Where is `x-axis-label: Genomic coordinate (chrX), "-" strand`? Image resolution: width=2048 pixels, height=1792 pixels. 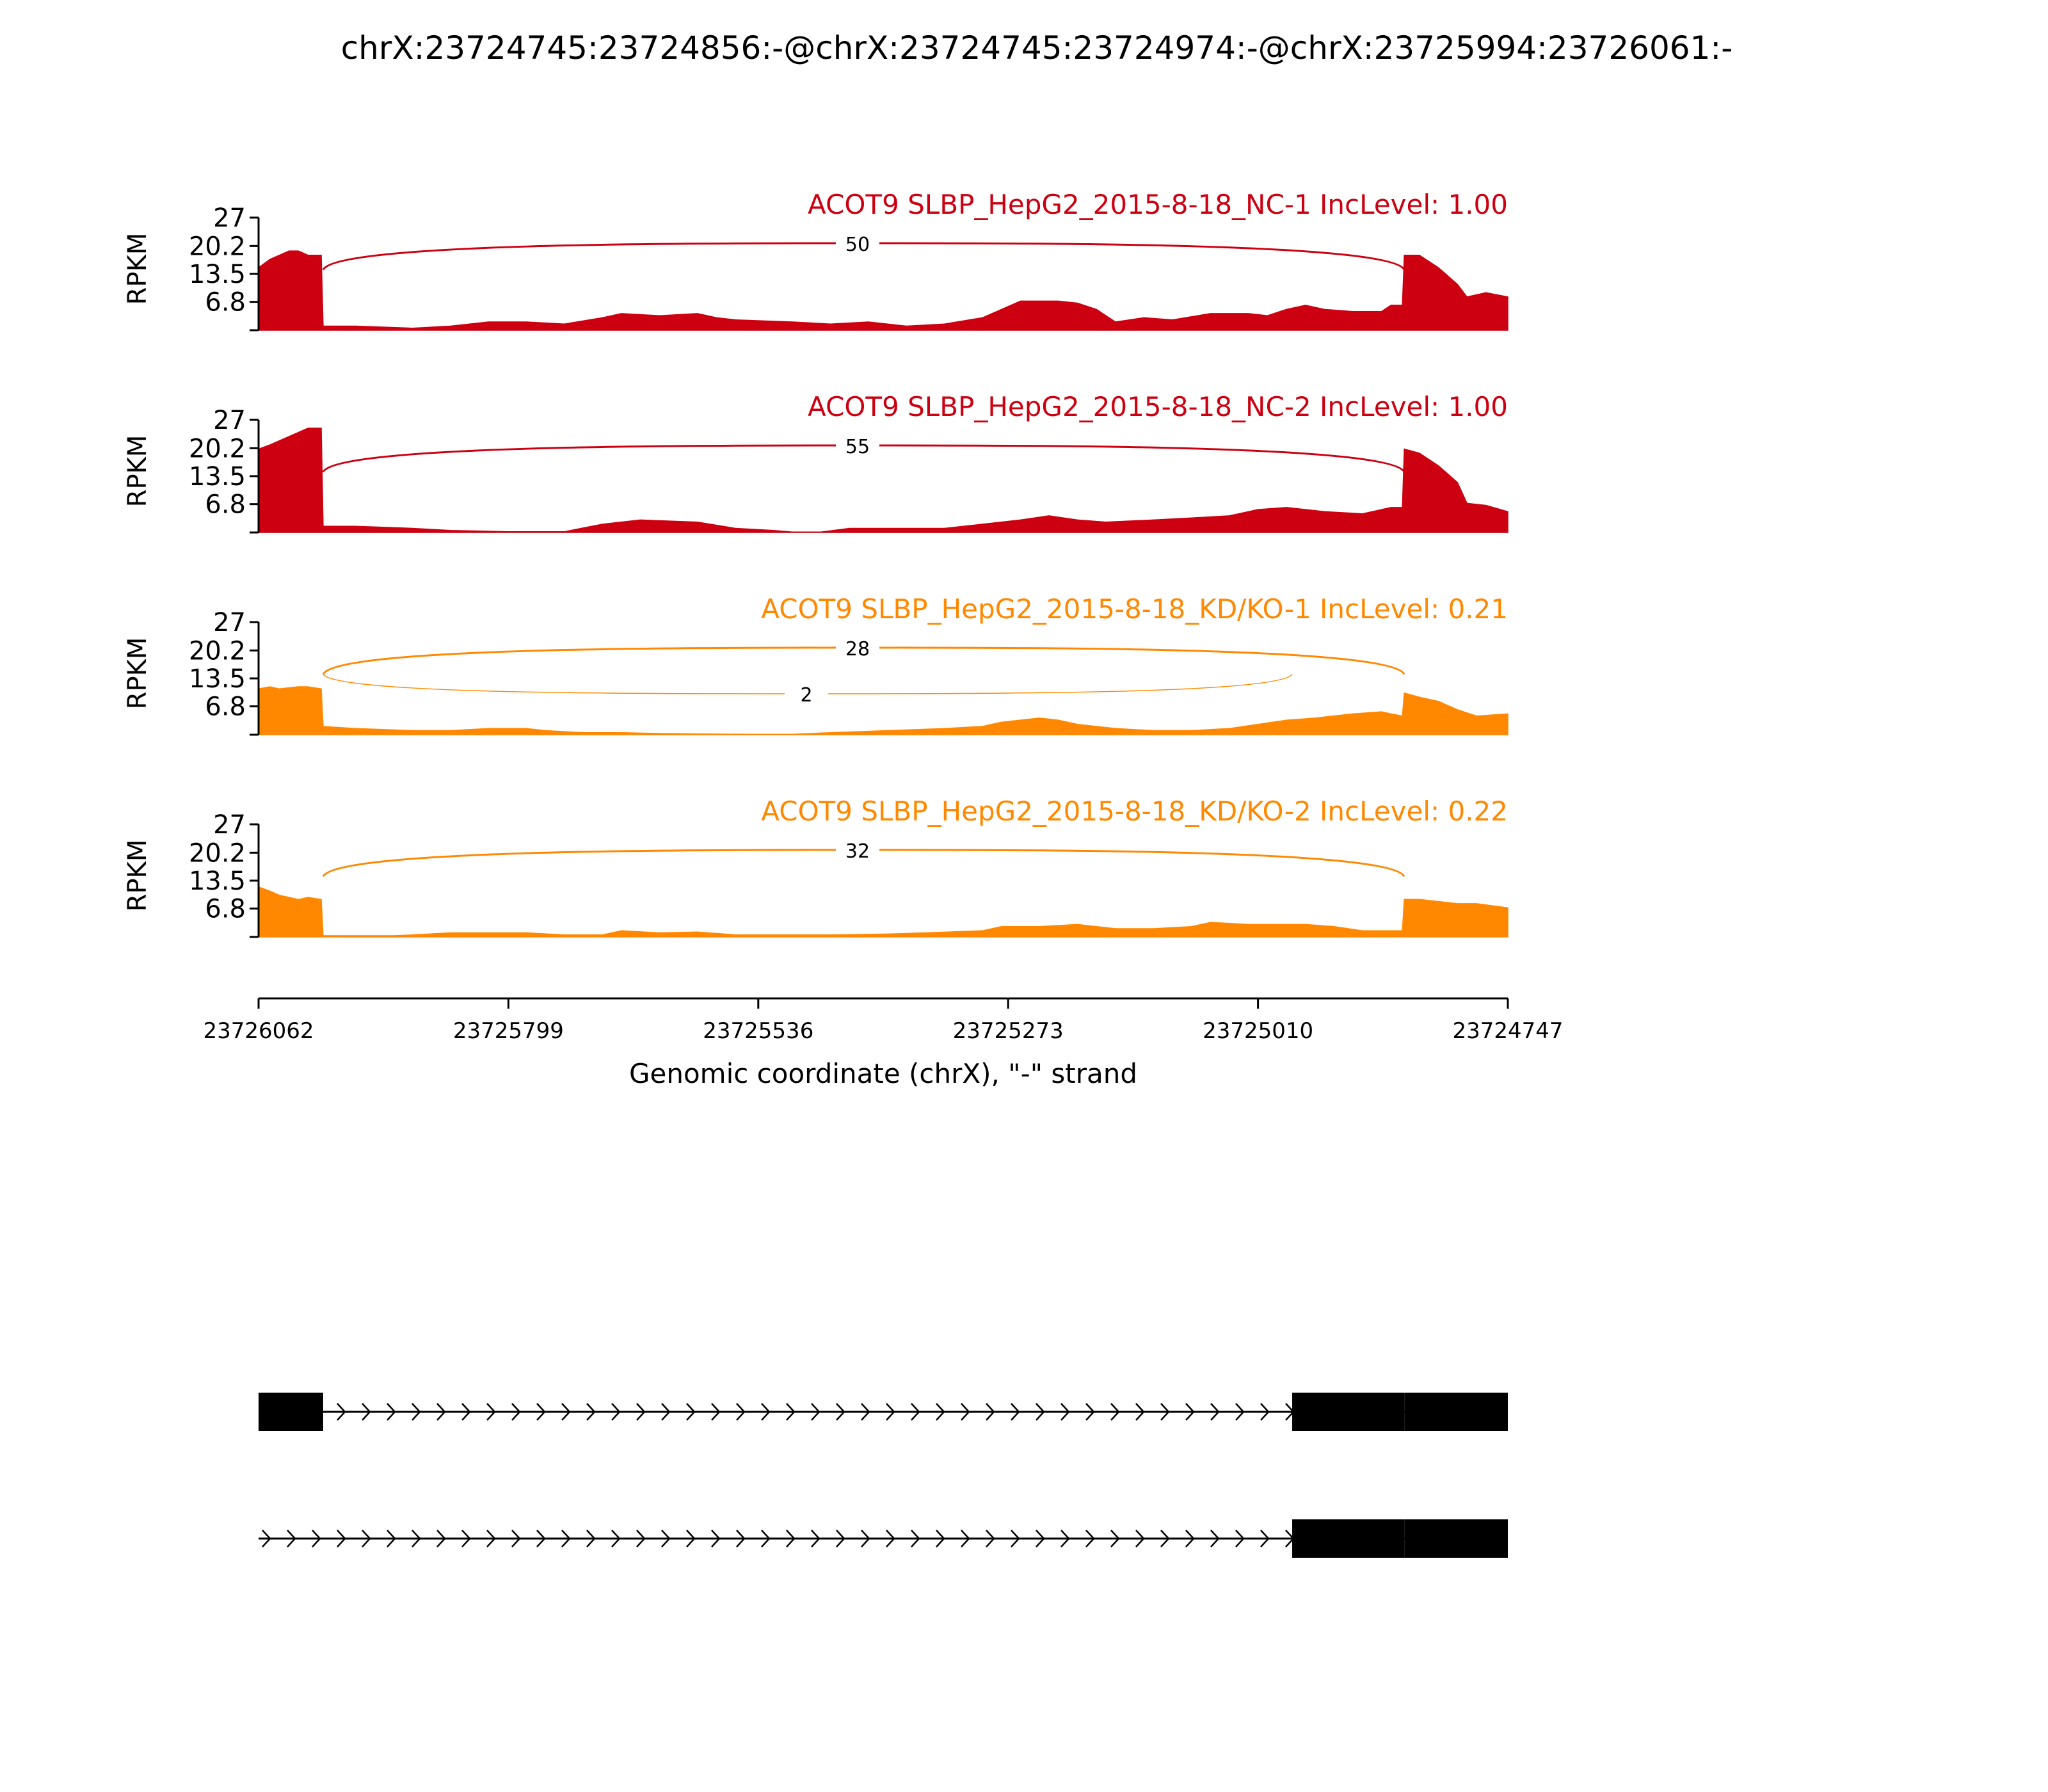 x-axis-label: Genomic coordinate (chrX), "-" strand is located at coordinates (883, 1073).